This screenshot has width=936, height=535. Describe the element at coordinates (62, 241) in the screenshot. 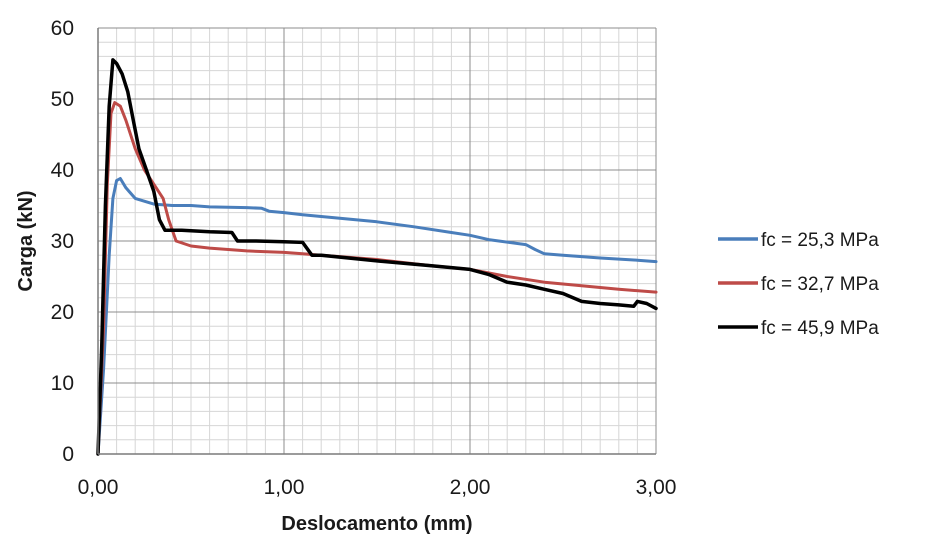

I see `y-tick-label: 30` at that location.